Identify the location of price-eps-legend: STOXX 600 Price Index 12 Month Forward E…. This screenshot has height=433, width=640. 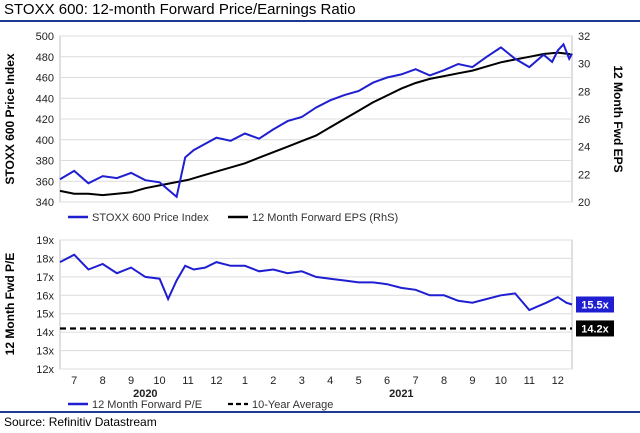
(233, 218).